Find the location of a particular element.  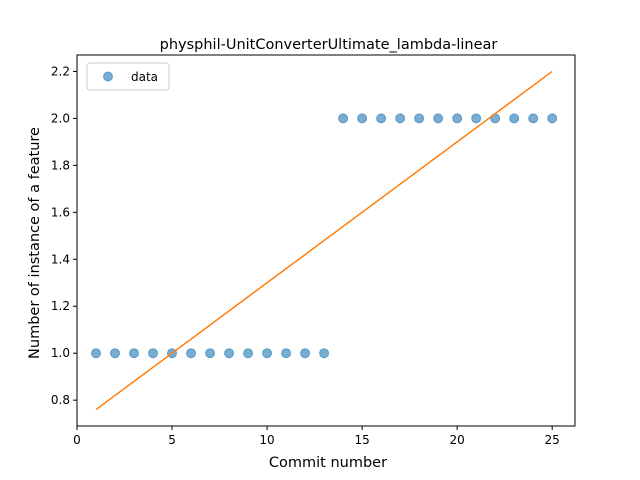

y-tick-label: 1.8 is located at coordinates (60, 165).